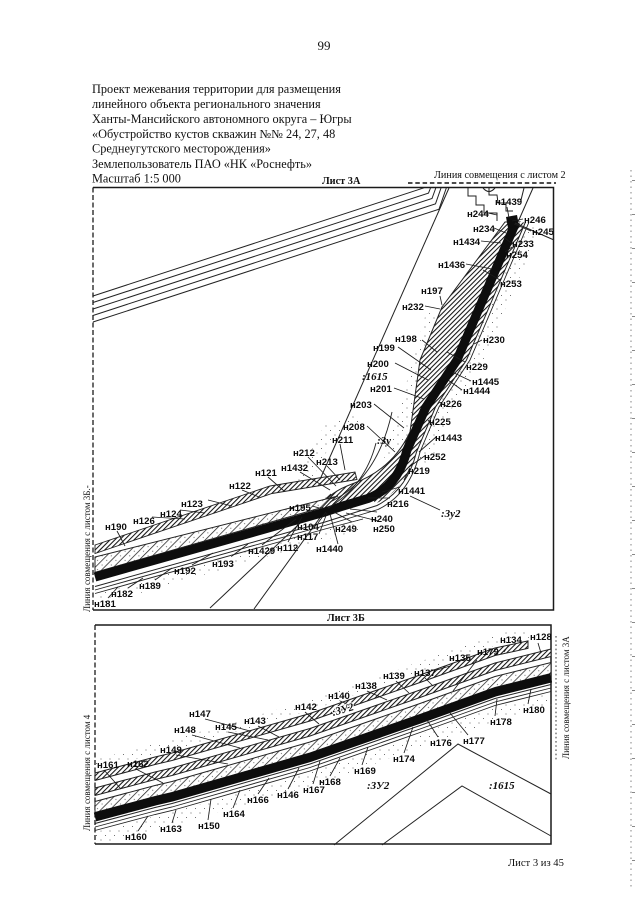  I want to click on svg-text: н201, so click(381, 389).